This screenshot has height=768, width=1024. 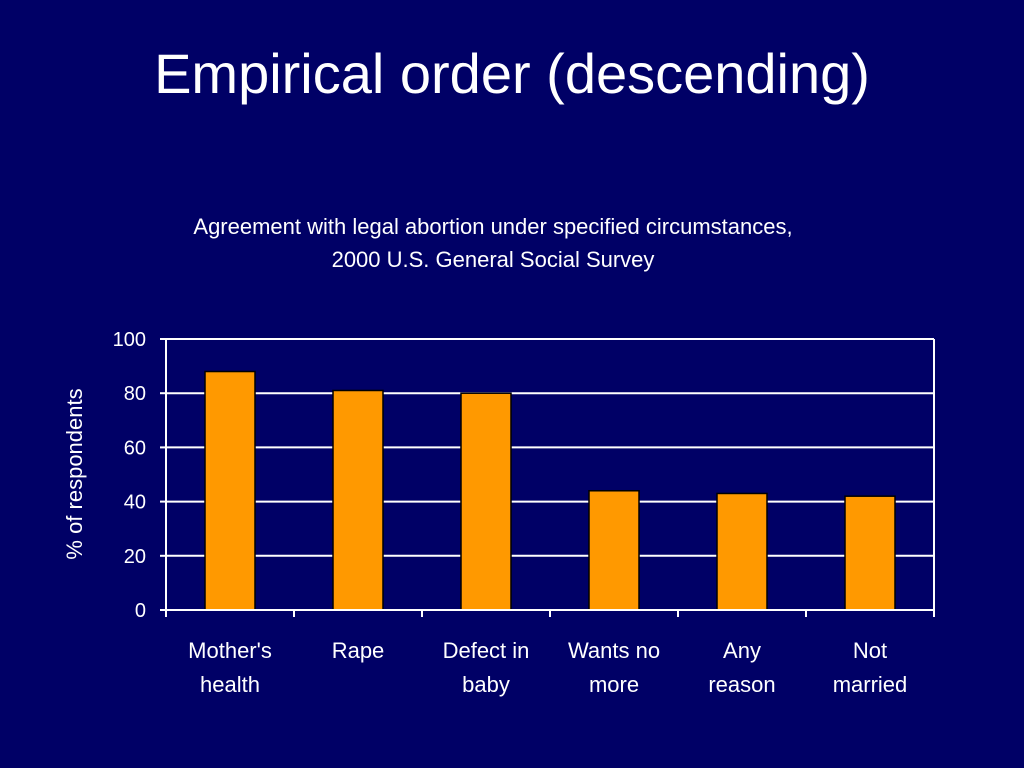 I want to click on x-tick-label: Wants no more, so click(x=614, y=667).